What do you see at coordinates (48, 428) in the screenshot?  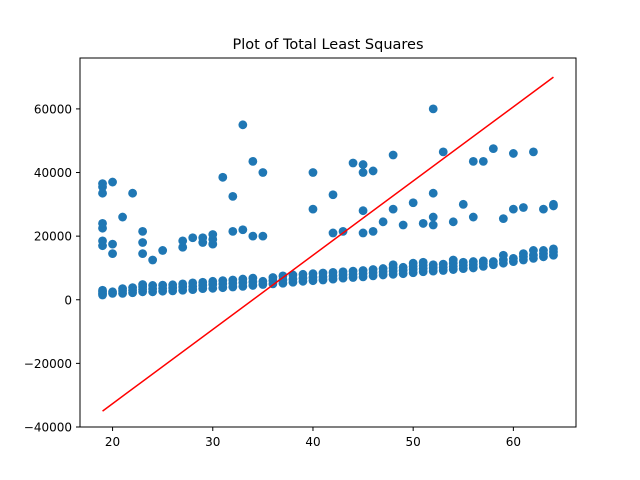 I see `y-tick-label: −40000` at bounding box center [48, 428].